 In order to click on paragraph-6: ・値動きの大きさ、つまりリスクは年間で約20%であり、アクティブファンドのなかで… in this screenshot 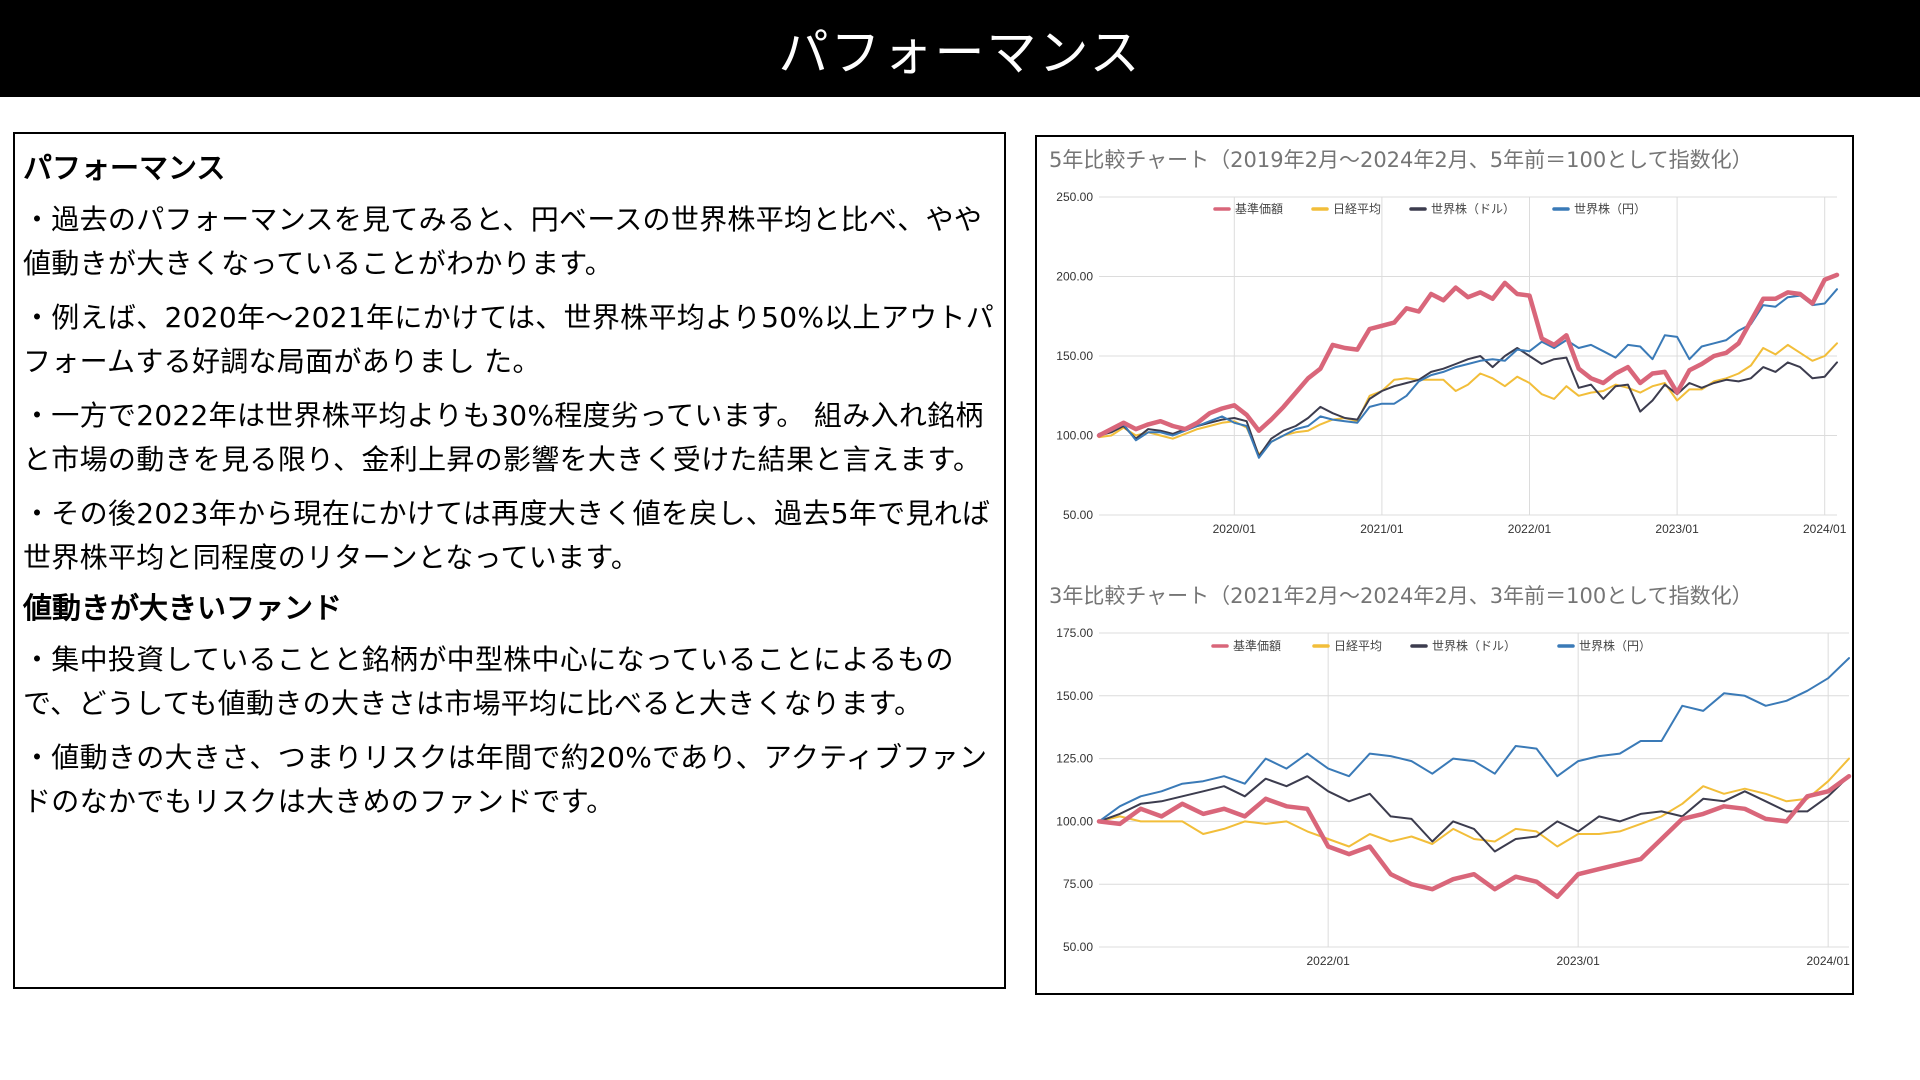, I will do `click(505, 779)`.